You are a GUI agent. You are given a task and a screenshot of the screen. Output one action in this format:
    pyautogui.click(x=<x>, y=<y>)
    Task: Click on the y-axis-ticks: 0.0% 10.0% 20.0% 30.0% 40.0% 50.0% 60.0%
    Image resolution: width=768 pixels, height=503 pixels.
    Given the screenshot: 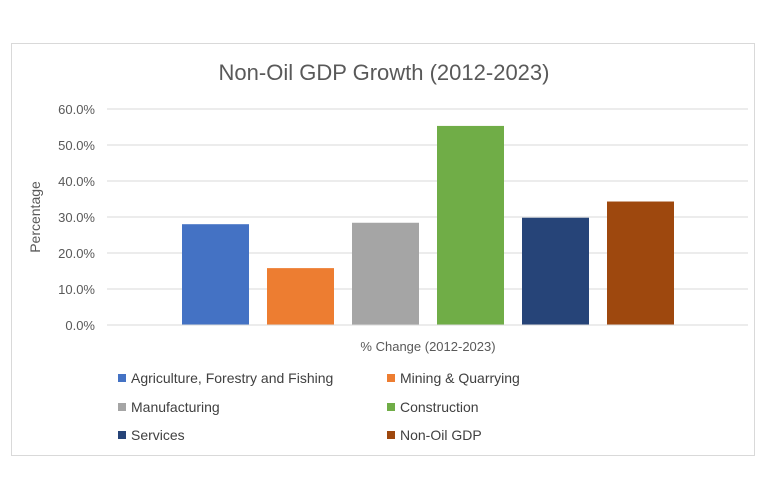 What is the action you would take?
    pyautogui.click(x=76, y=217)
    